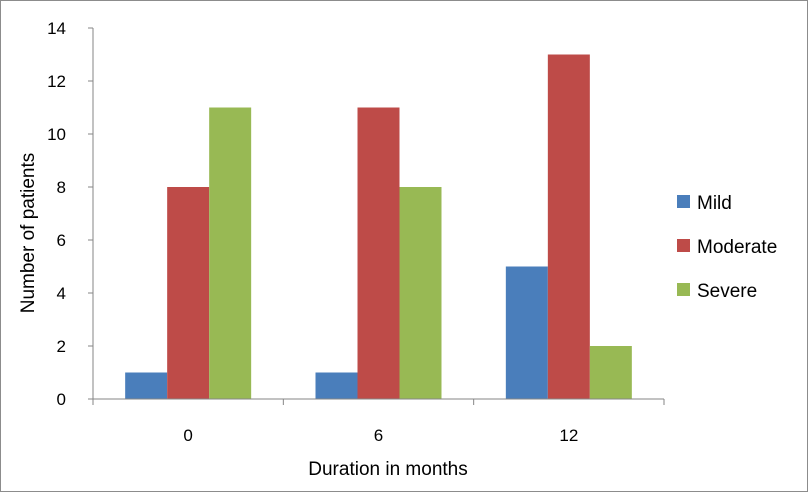 This screenshot has height=492, width=808. Describe the element at coordinates (683, 289) in the screenshot. I see `legend-swatch-severe` at that location.